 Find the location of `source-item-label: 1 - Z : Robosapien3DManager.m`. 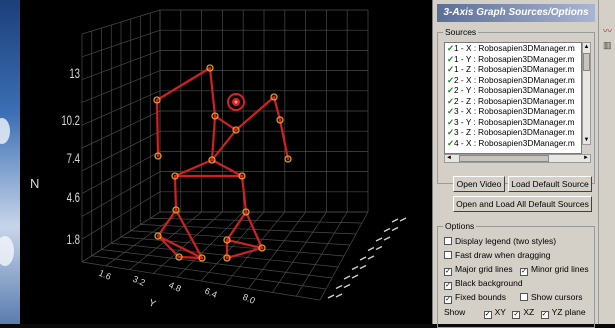

source-item-label: 1 - Z : Robosapien3DManager.m is located at coordinates (514, 69).